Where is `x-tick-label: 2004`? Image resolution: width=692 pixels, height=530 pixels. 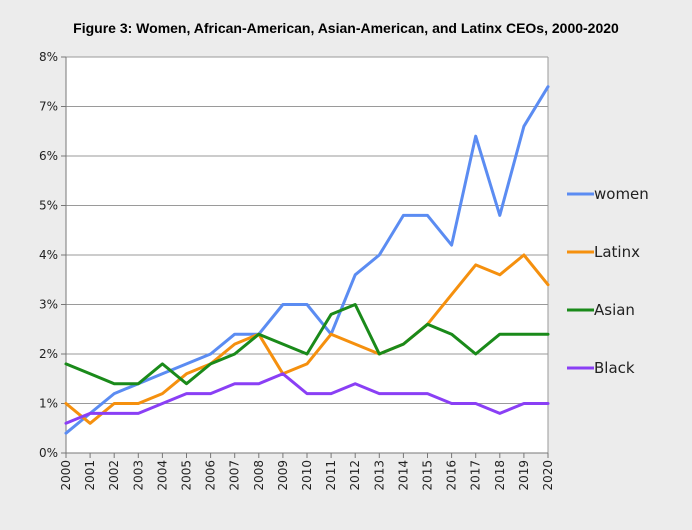
x-tick-label: 2004 is located at coordinates (162, 475).